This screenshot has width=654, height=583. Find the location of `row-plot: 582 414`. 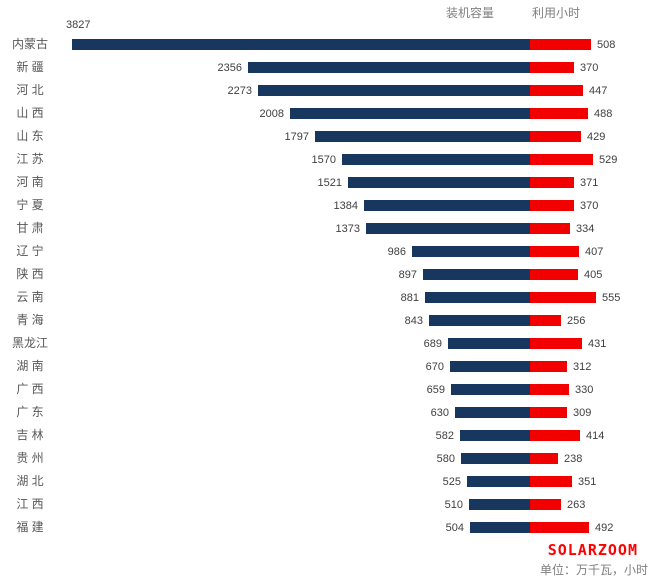

row-plot: 582 414 is located at coordinates (357, 435).